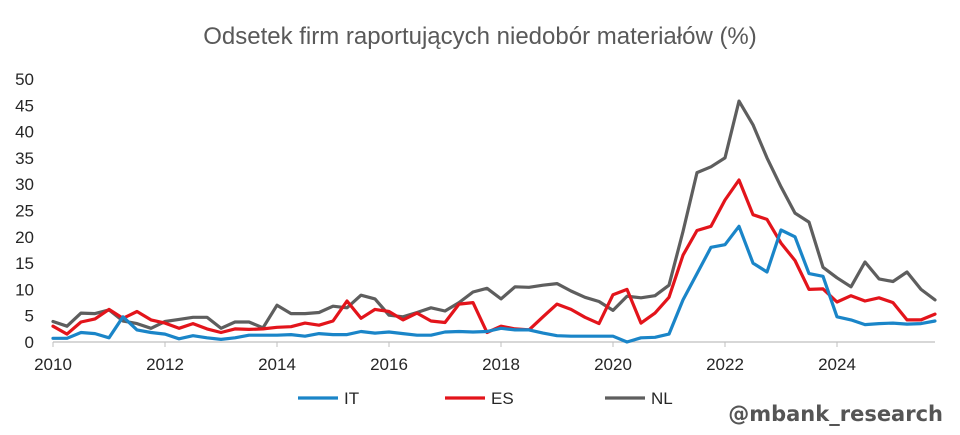 The image size is (960, 435). I want to click on x-tick-label: 2018, so click(501, 364).